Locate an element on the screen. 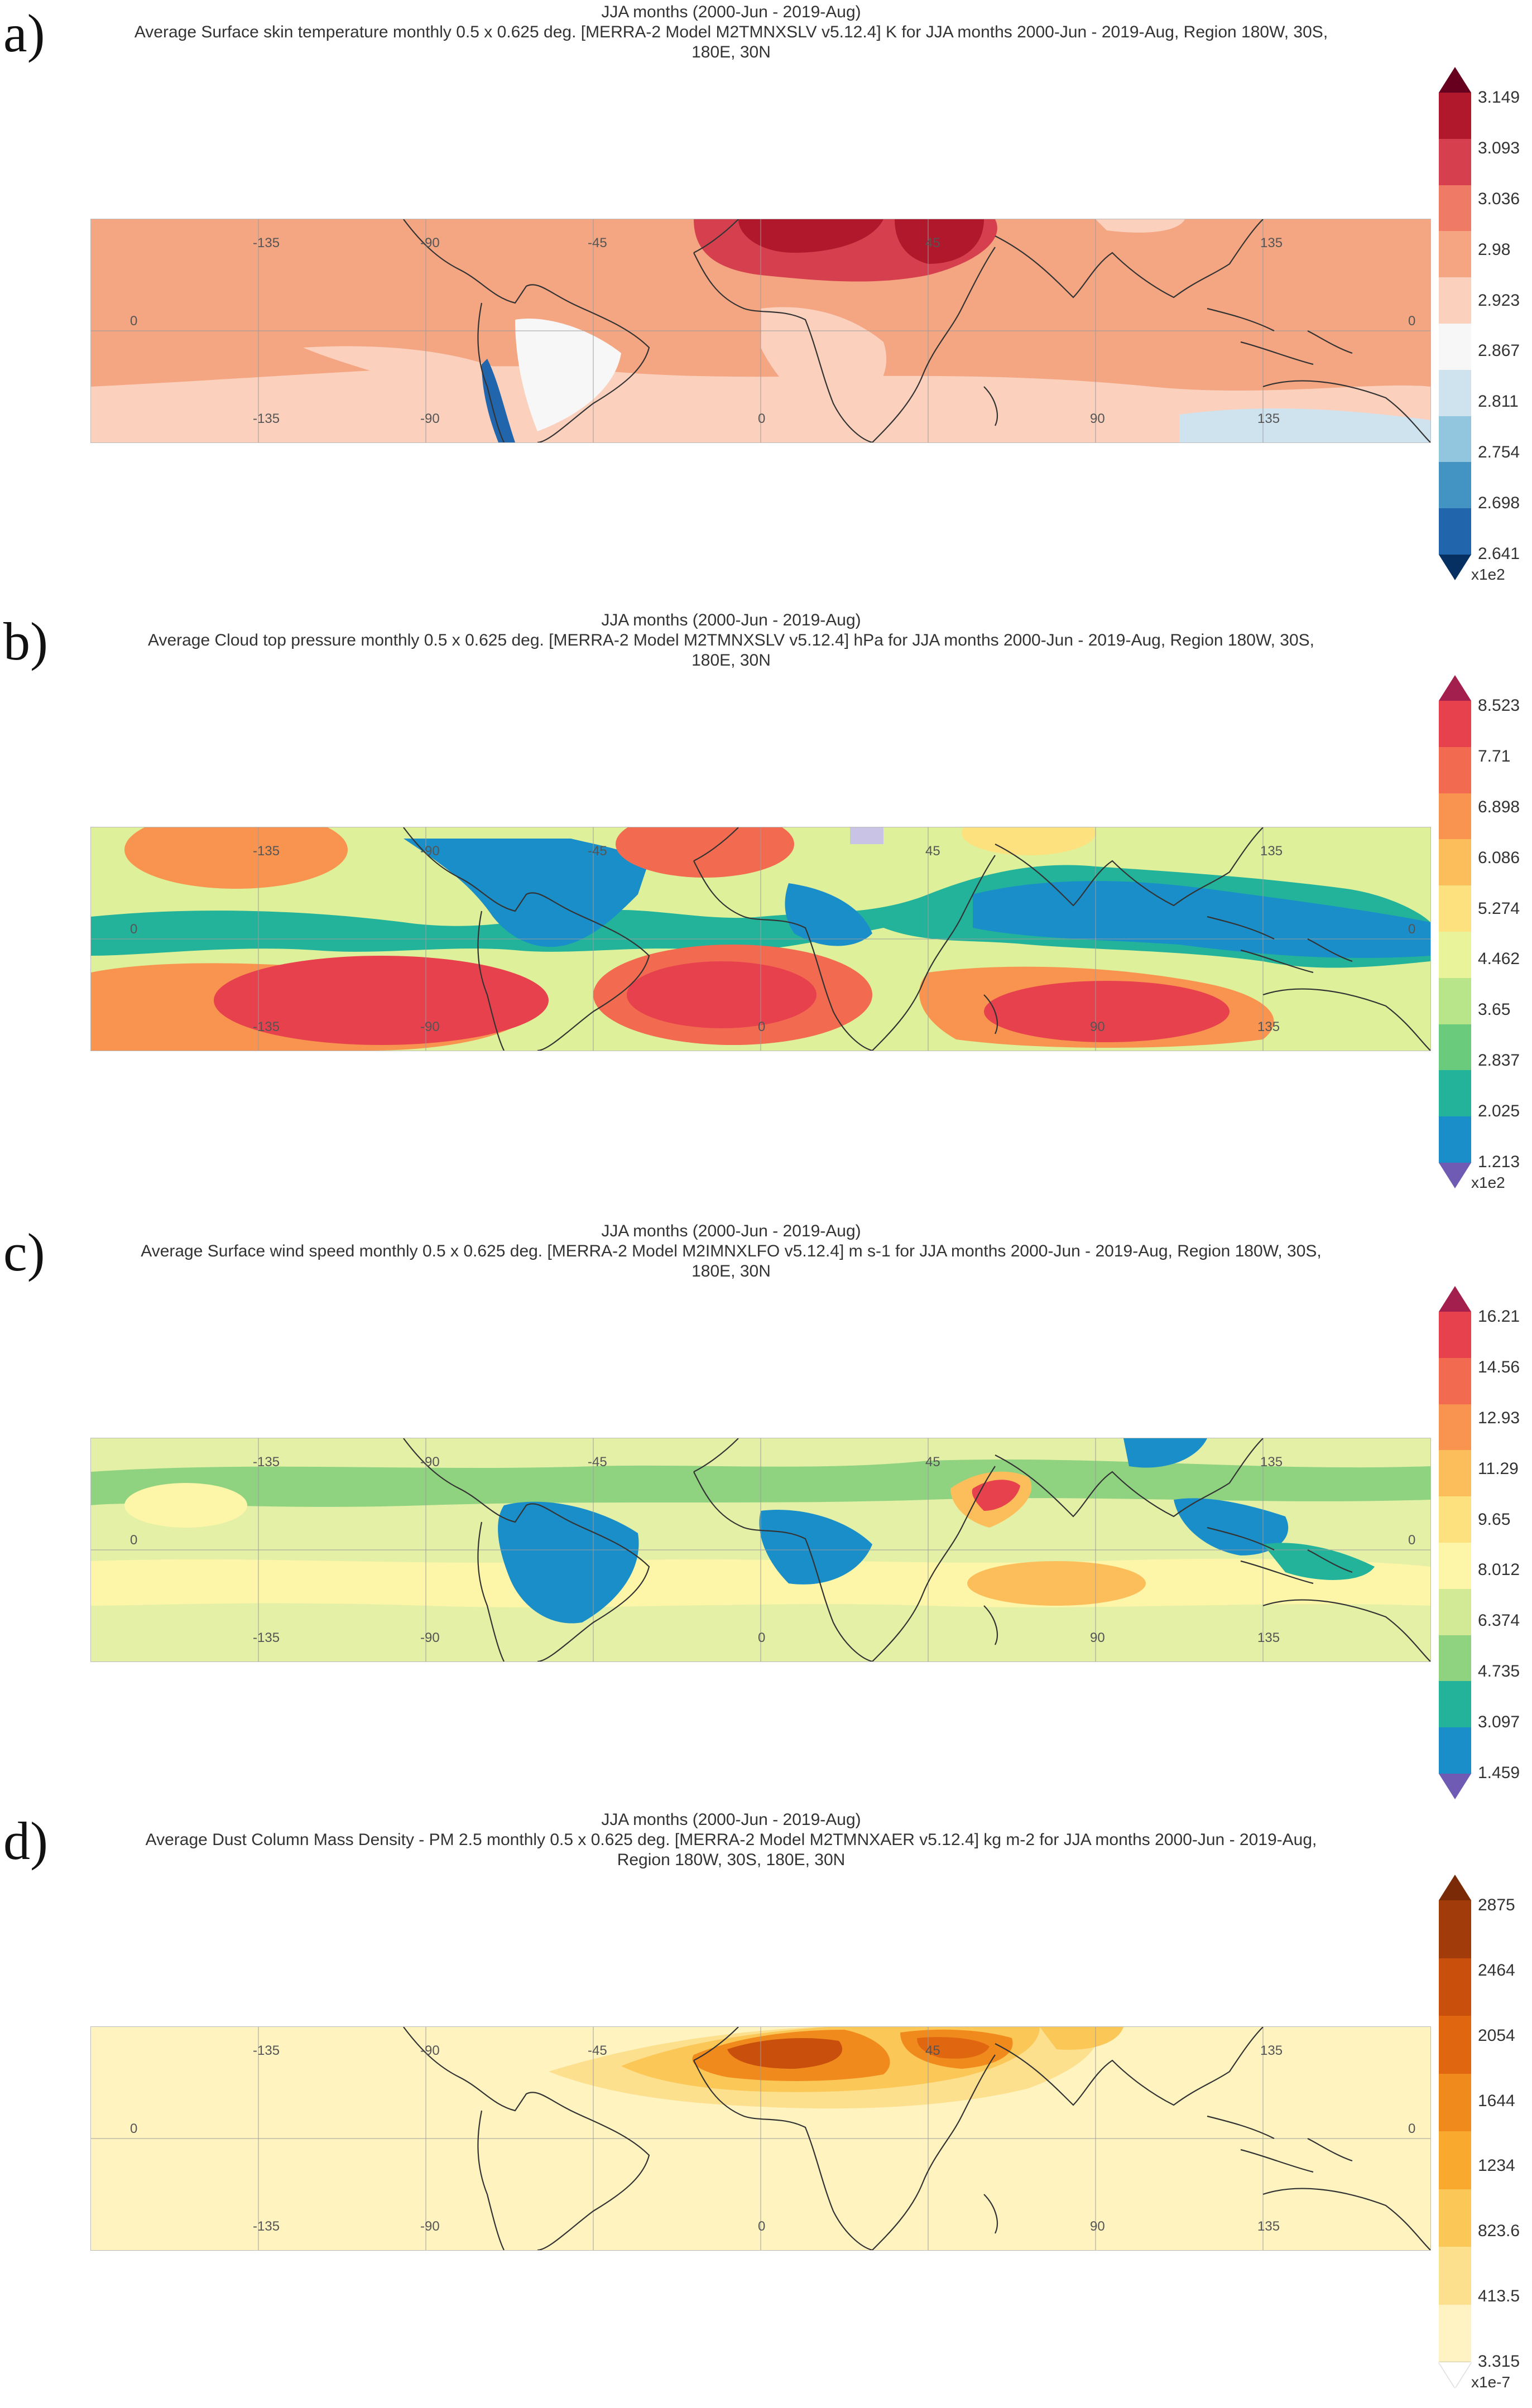 This screenshot has height=2408, width=1532. colorbar-tick-label: 2875 is located at coordinates (1496, 1905).